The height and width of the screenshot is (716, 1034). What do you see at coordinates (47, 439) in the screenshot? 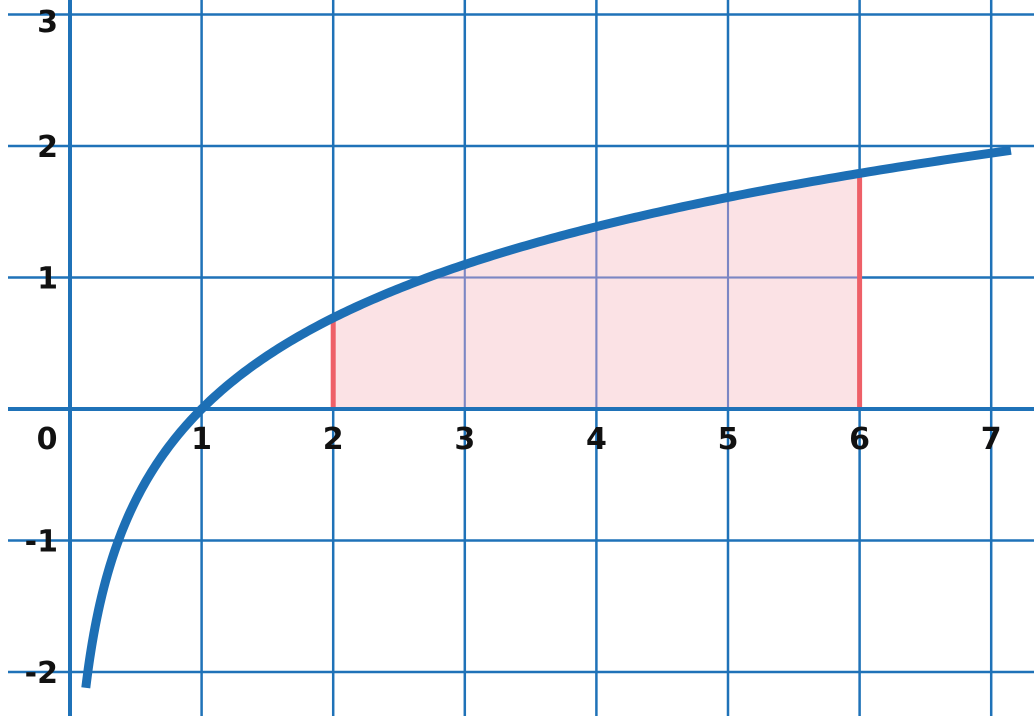
I see `origin-label: 0` at bounding box center [47, 439].